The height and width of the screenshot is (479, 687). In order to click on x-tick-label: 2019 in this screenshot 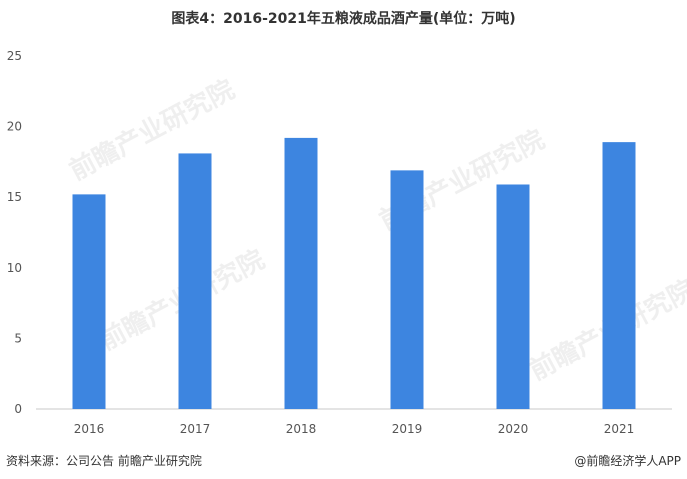, I will do `click(407, 429)`.